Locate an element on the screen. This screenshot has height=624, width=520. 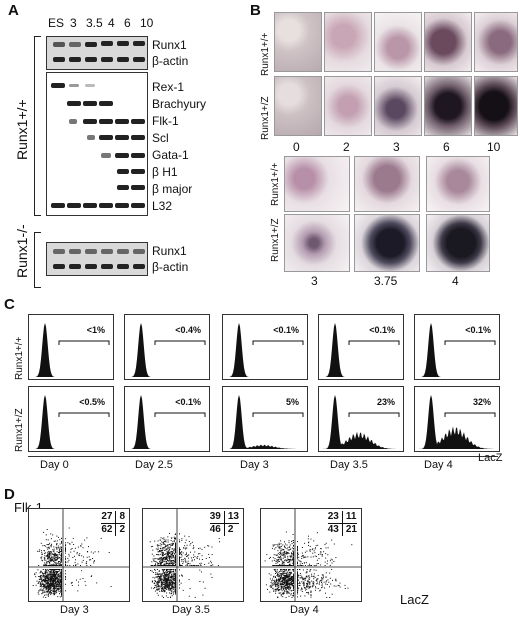
gene-label: Rex-1 is located at coordinates (168, 87).